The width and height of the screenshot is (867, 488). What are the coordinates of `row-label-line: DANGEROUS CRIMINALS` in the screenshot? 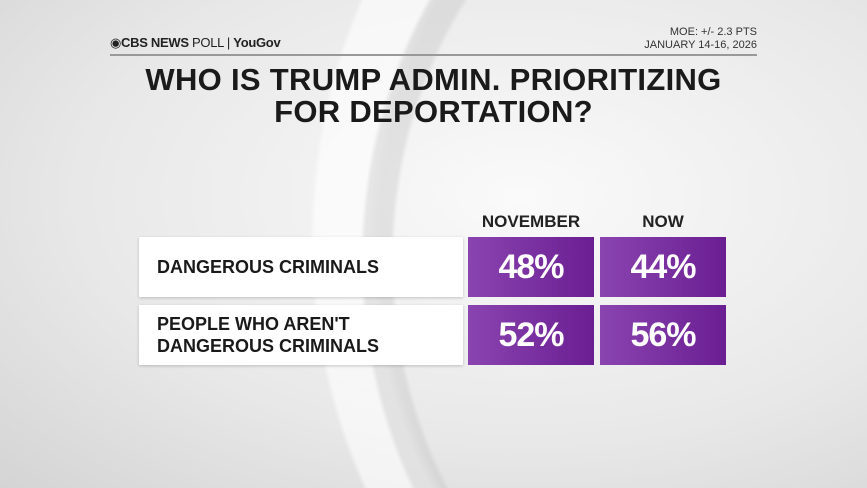 It's located at (268, 346).